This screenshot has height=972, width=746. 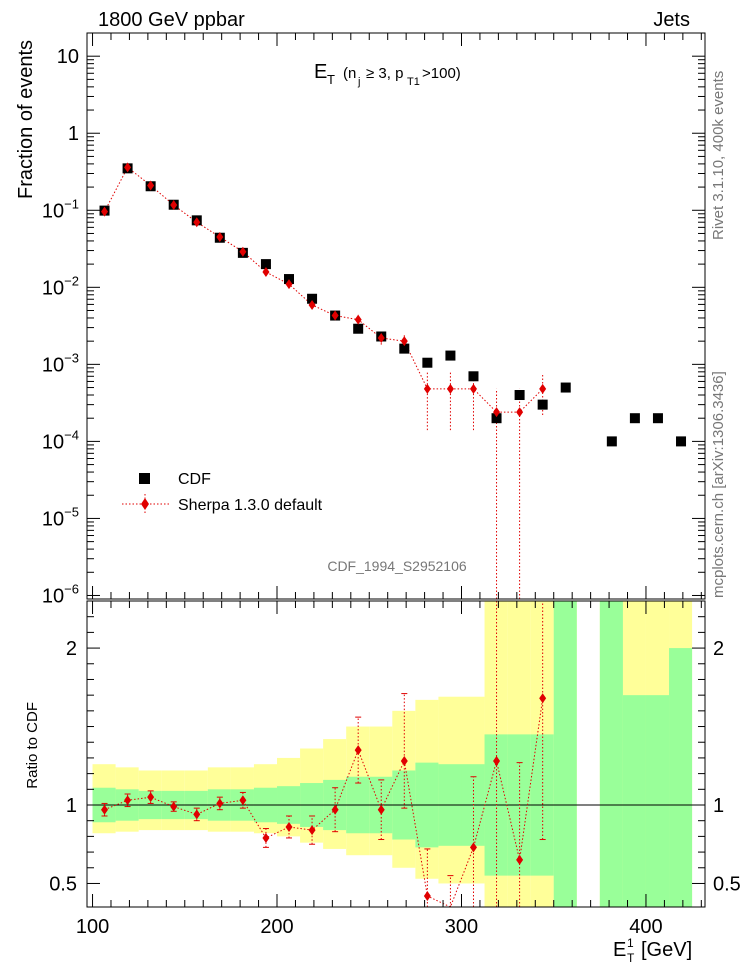 What do you see at coordinates (320, 72) in the screenshot?
I see `svg-text: E` at bounding box center [320, 72].